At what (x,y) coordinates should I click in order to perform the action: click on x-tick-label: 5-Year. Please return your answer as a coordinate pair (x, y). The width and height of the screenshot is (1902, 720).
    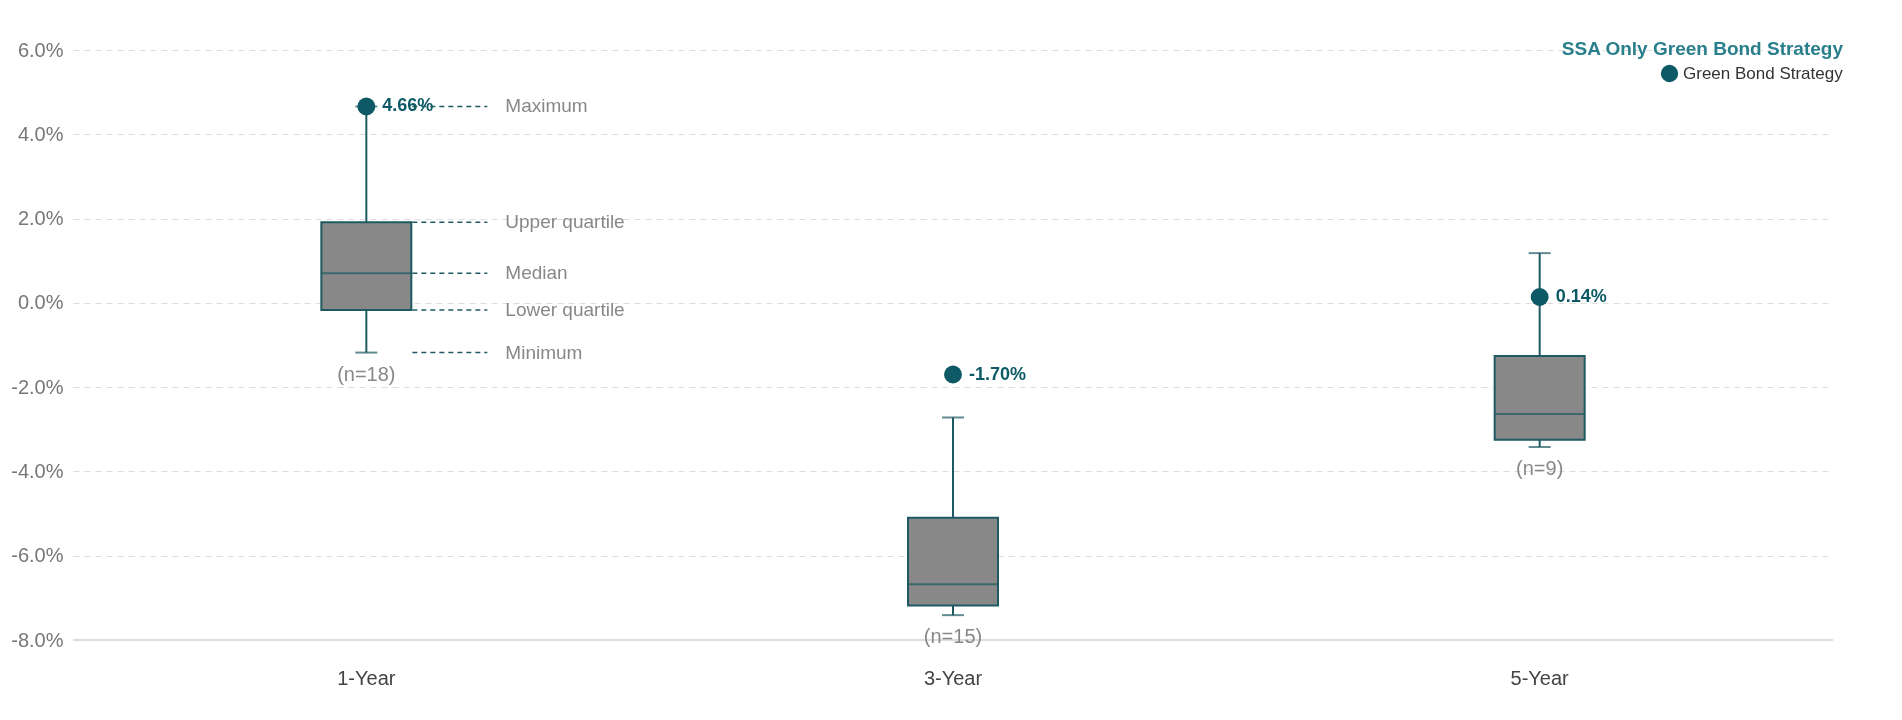
    Looking at the image, I should click on (1540, 677).